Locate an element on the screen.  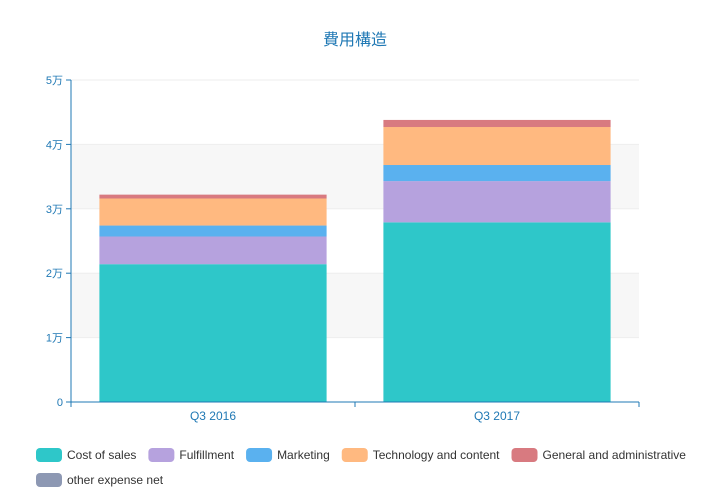
x-axis-ticks: Q3 2016 Q3 2017 is located at coordinates (355, 412).